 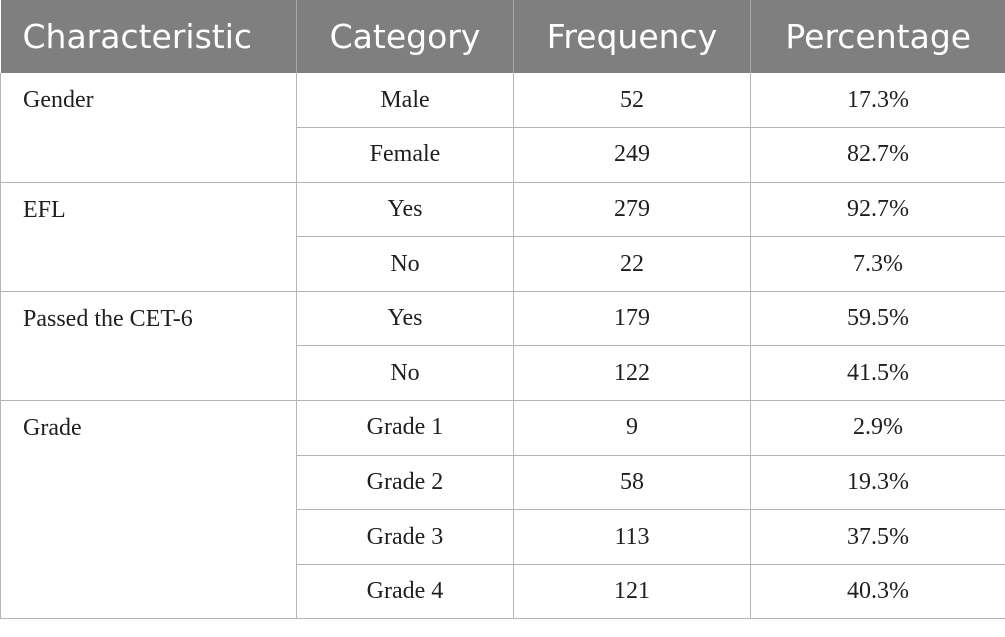 I want to click on percentage-cell: 82.7%, so click(x=877, y=155).